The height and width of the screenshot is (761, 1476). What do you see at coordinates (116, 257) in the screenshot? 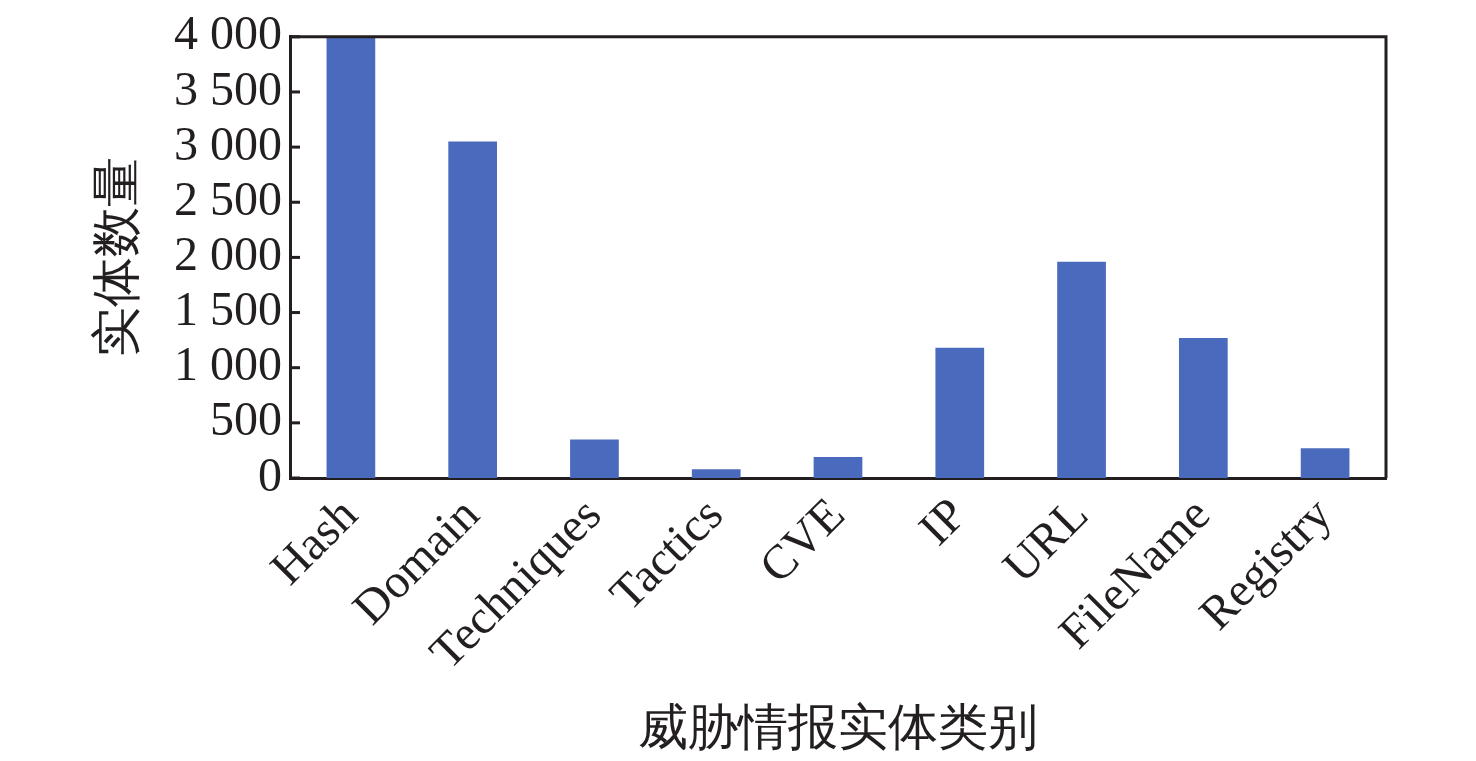
I see `y-axis-title: 实体数量` at bounding box center [116, 257].